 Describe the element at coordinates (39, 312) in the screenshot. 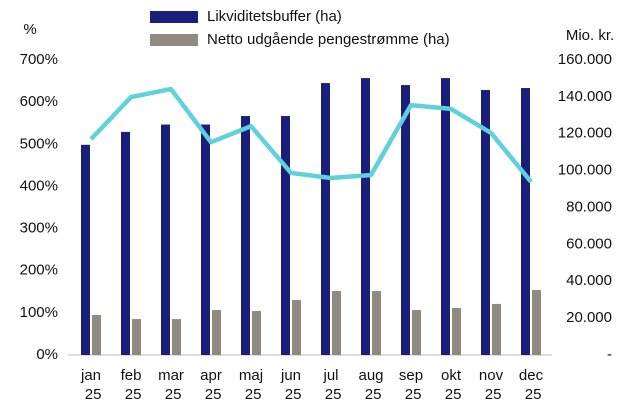

I see `y-tick-label: 100%` at that location.